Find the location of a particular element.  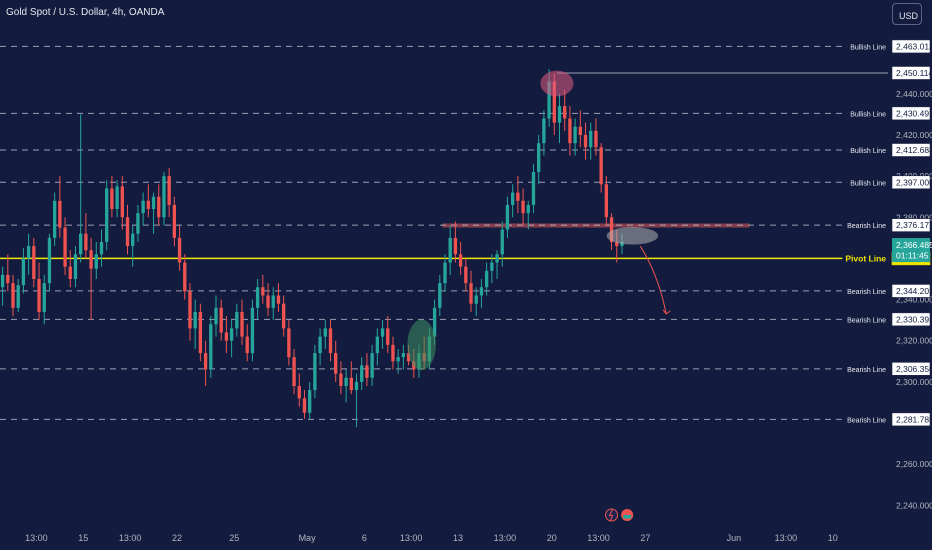

y-tick-label: 2,340.000 is located at coordinates (914, 300).